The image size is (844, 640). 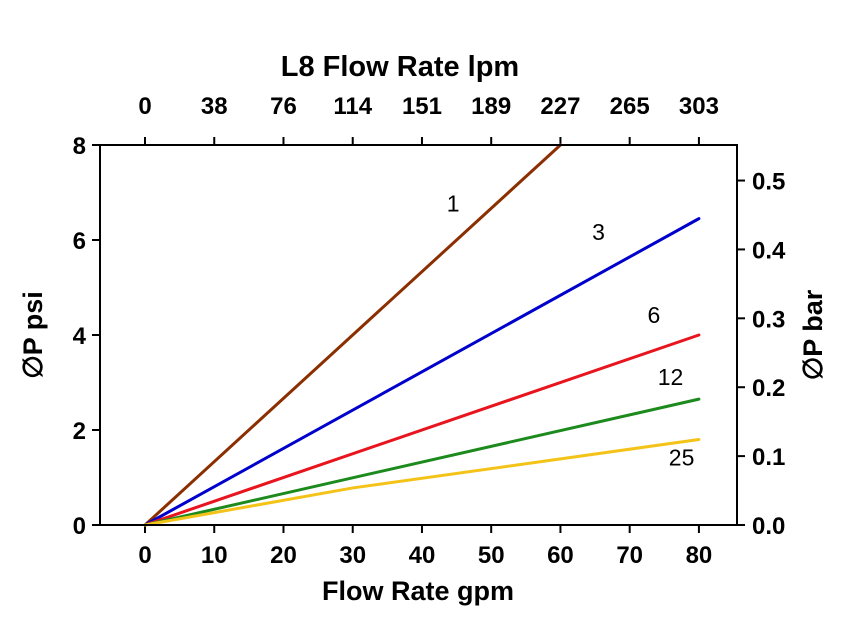 What do you see at coordinates (214, 106) in the screenshot?
I see `x-tick-label-top: 38` at bounding box center [214, 106].